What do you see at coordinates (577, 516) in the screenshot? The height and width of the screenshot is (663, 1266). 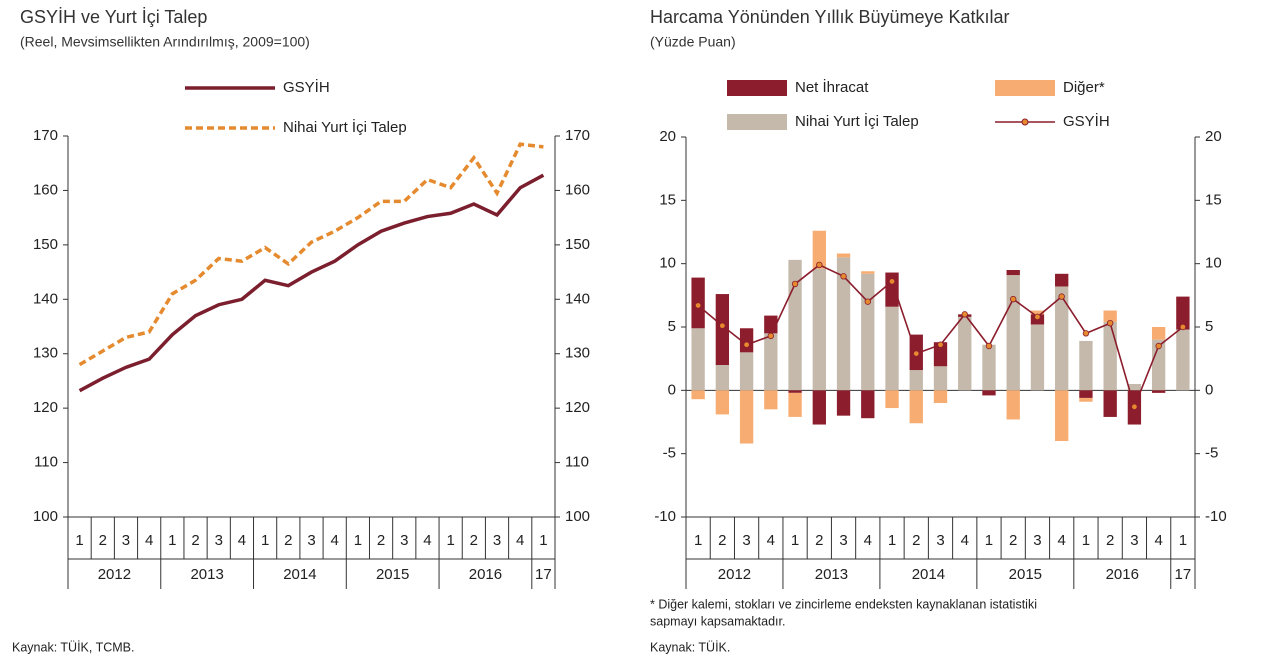 I see `y2-tick-label: 100` at bounding box center [577, 516].